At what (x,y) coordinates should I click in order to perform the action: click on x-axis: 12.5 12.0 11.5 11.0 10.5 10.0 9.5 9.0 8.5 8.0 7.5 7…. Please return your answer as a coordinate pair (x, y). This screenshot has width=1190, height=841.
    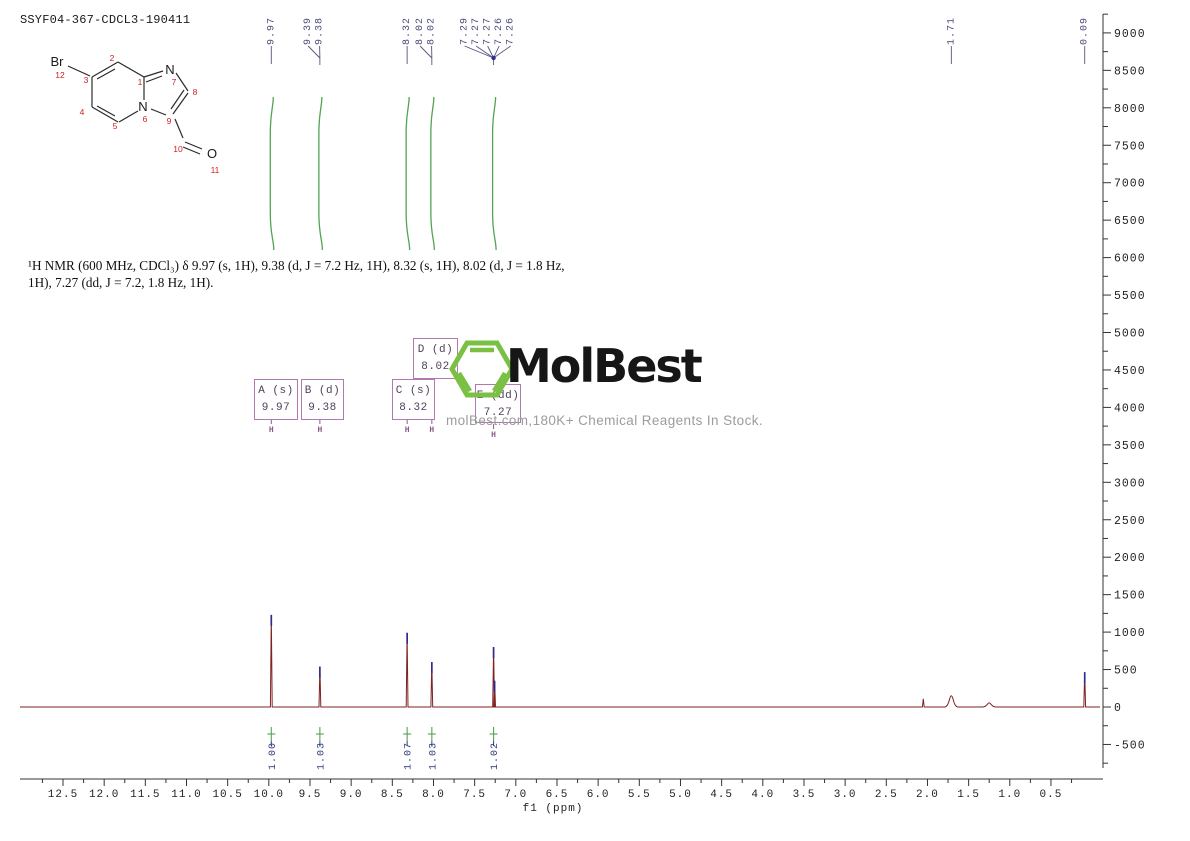
    Looking at the image, I should click on (561, 796).